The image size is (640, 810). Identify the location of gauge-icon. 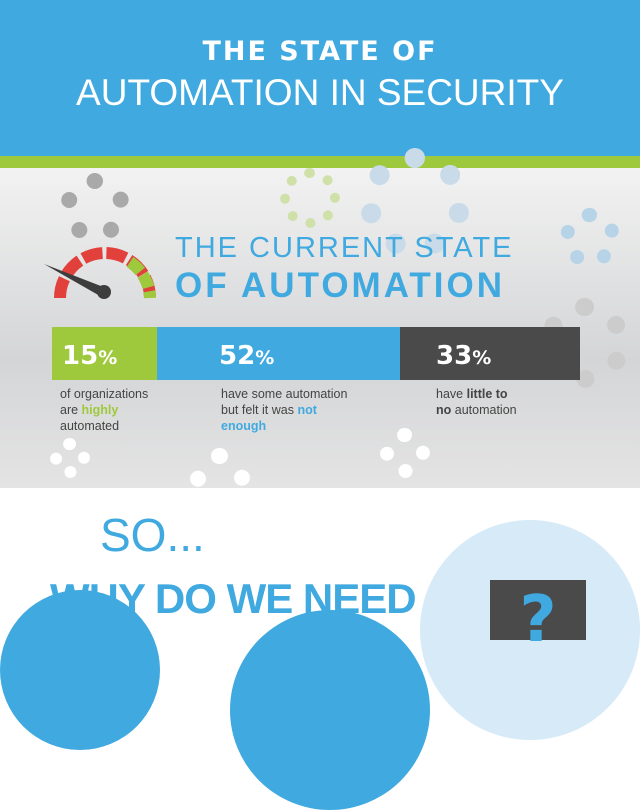
(100, 273).